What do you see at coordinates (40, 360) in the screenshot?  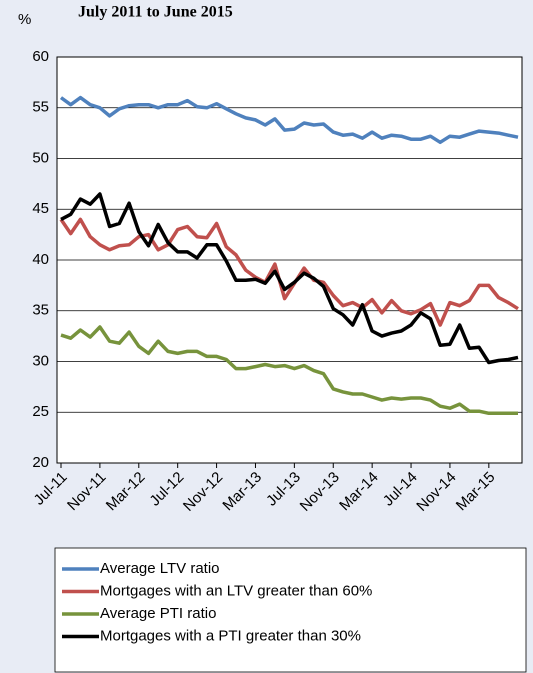 I see `y-tick-label: 30` at bounding box center [40, 360].